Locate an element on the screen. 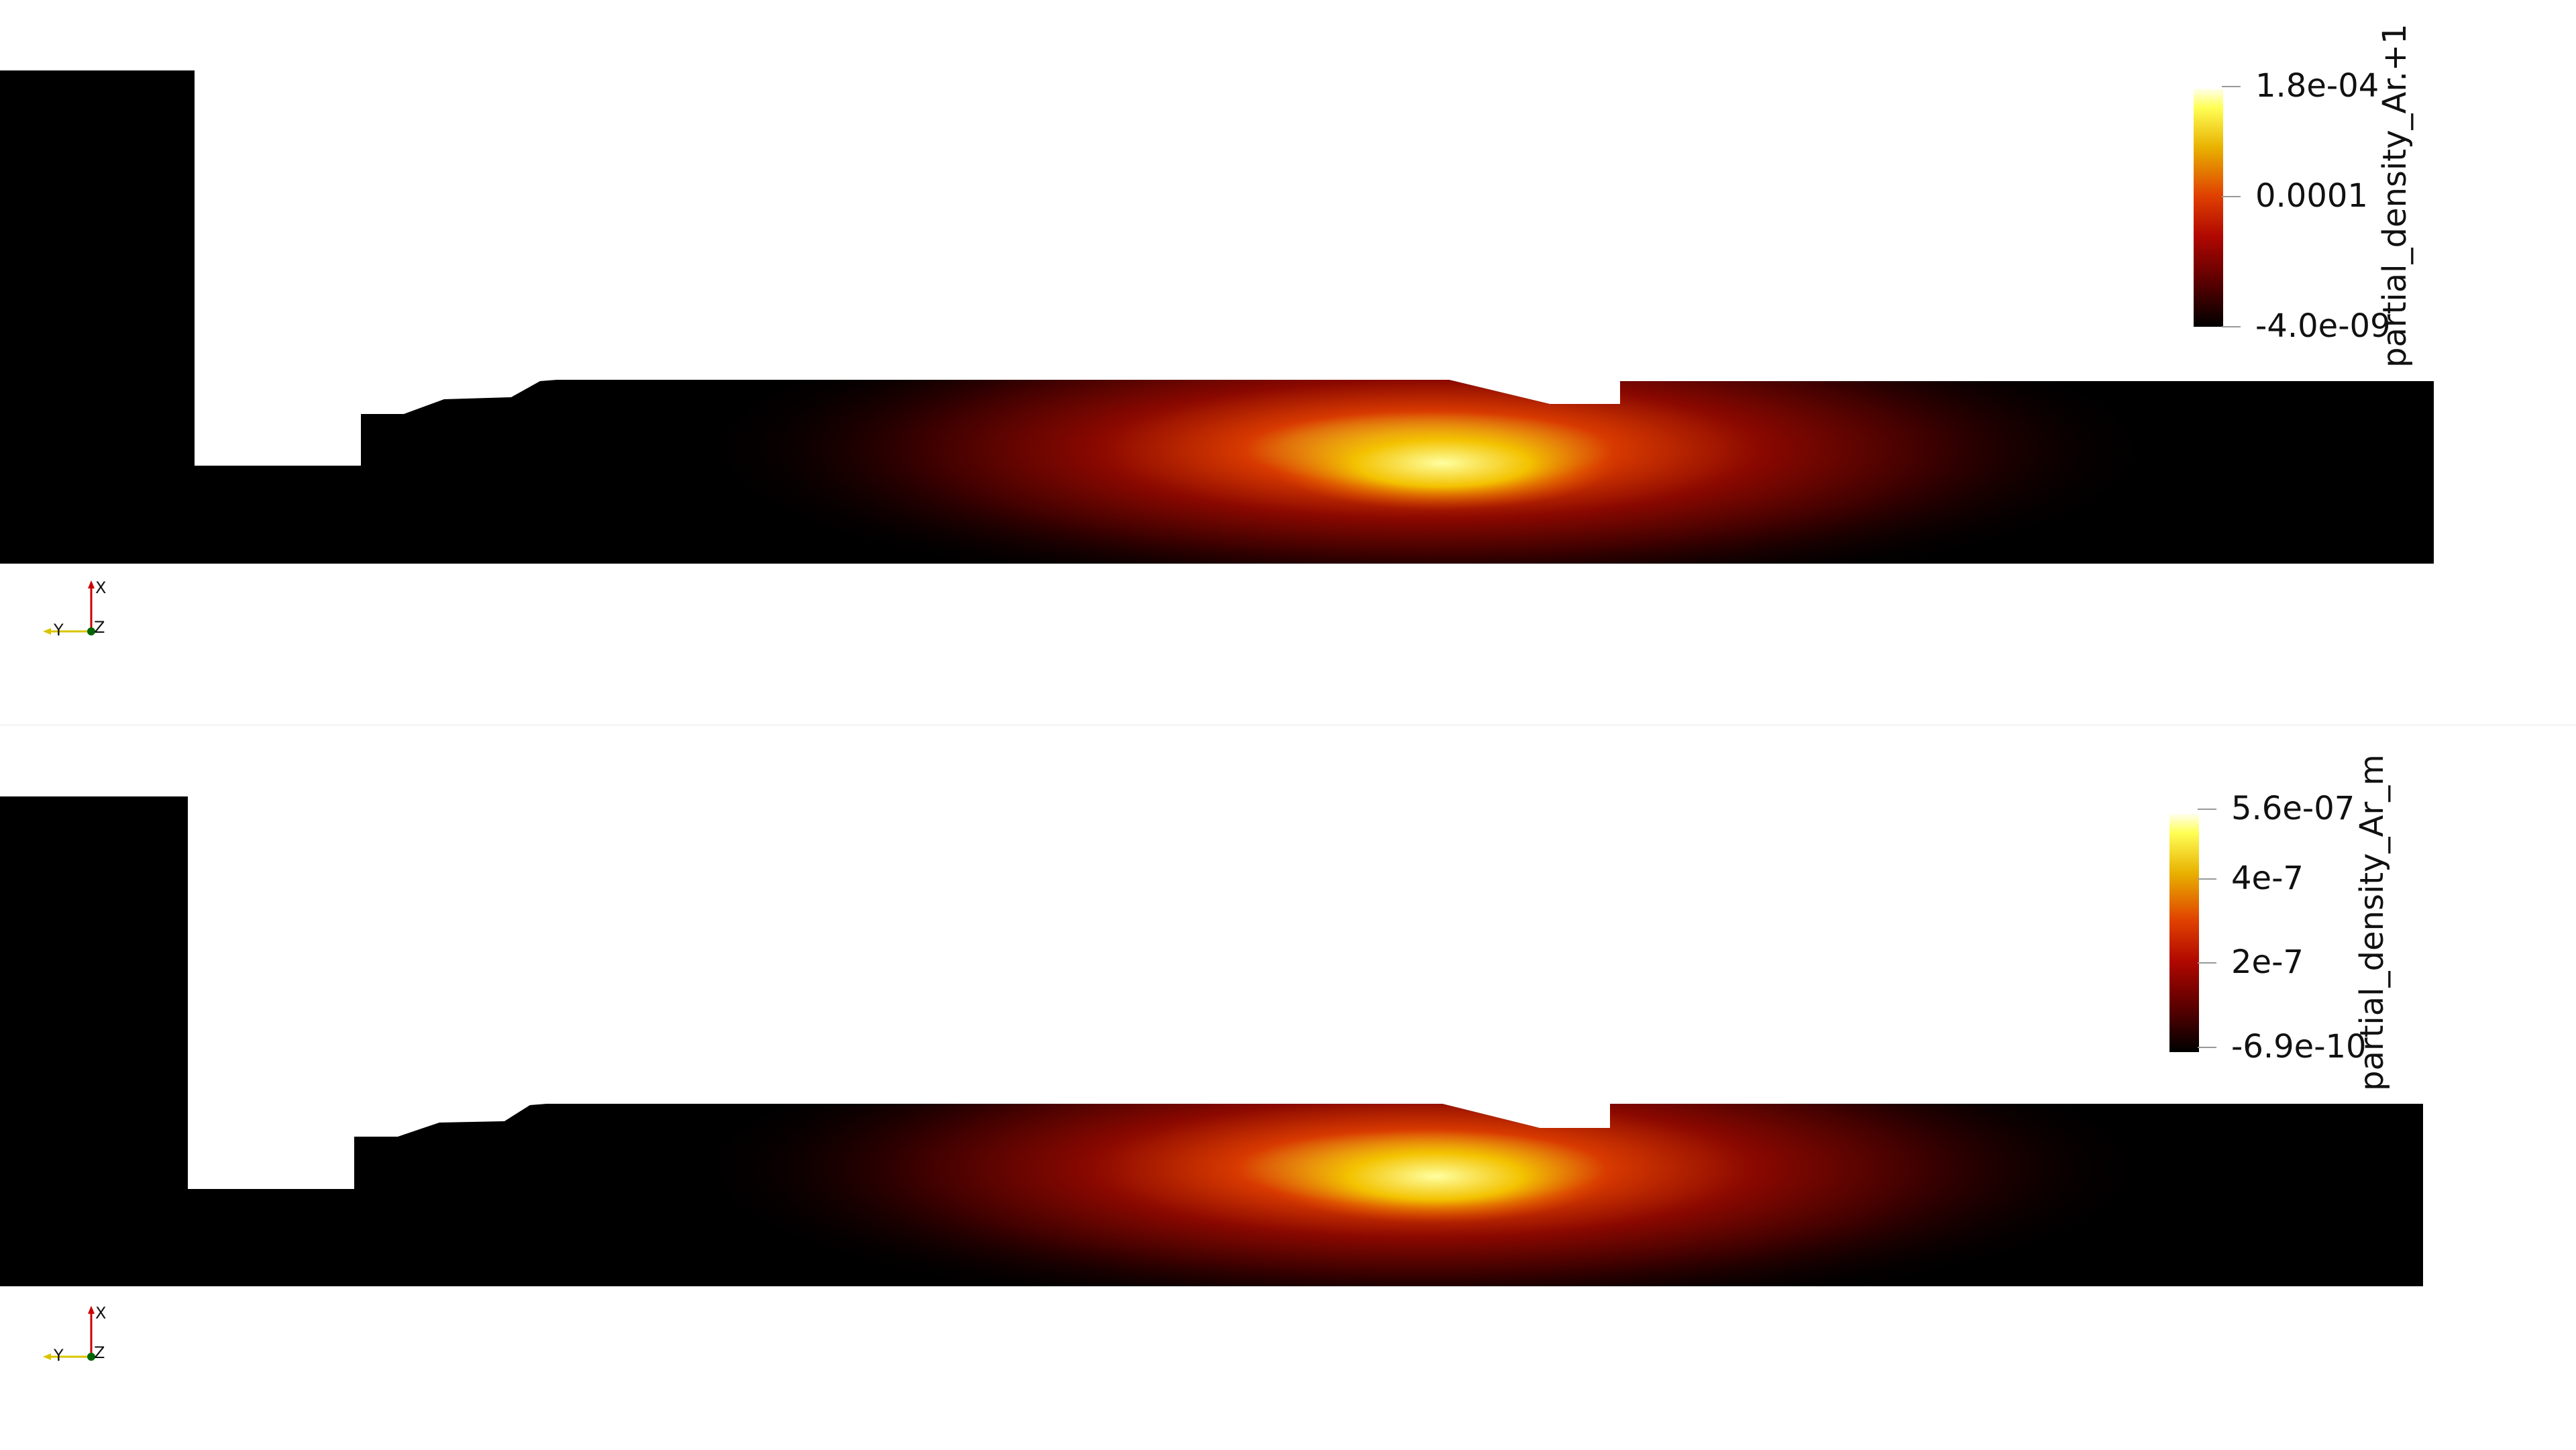 This screenshot has width=2576, height=1450. colorbar-tick-min: -4.0e-09 is located at coordinates (2323, 326).